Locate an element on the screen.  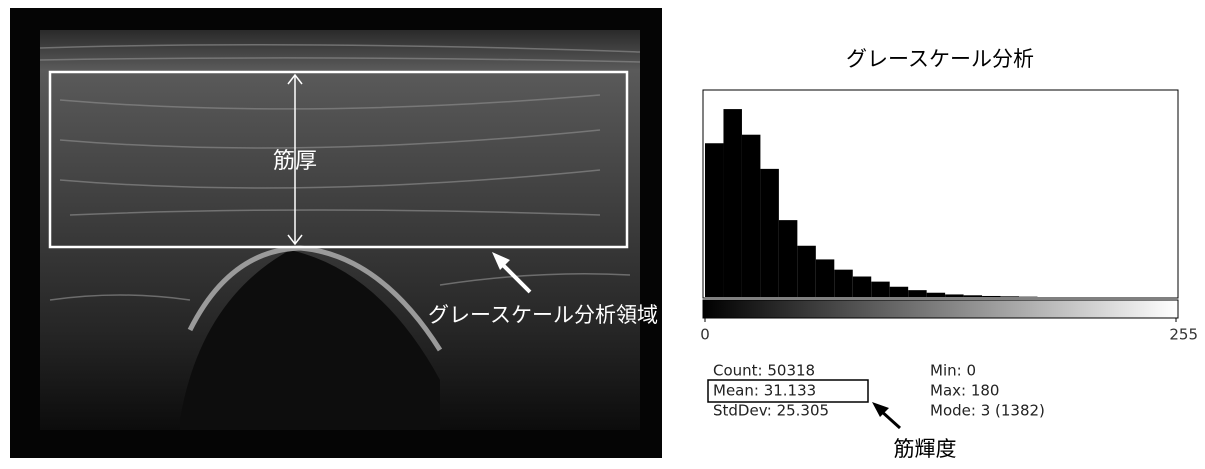
region-label: グレースケール分析領域 is located at coordinates (543, 315).